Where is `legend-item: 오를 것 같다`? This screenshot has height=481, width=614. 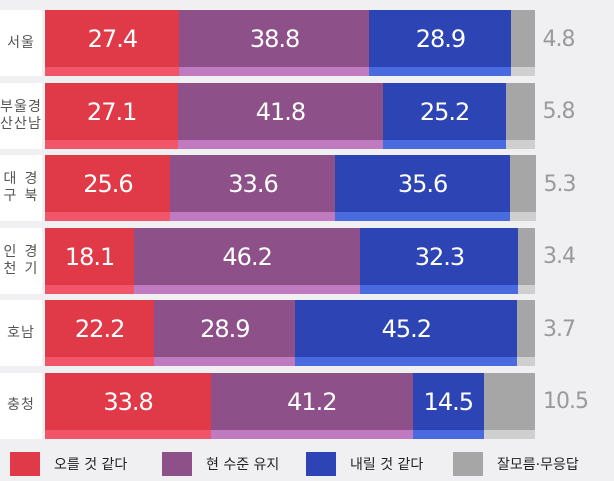 legend-item: 오를 것 같다 is located at coordinates (68, 464).